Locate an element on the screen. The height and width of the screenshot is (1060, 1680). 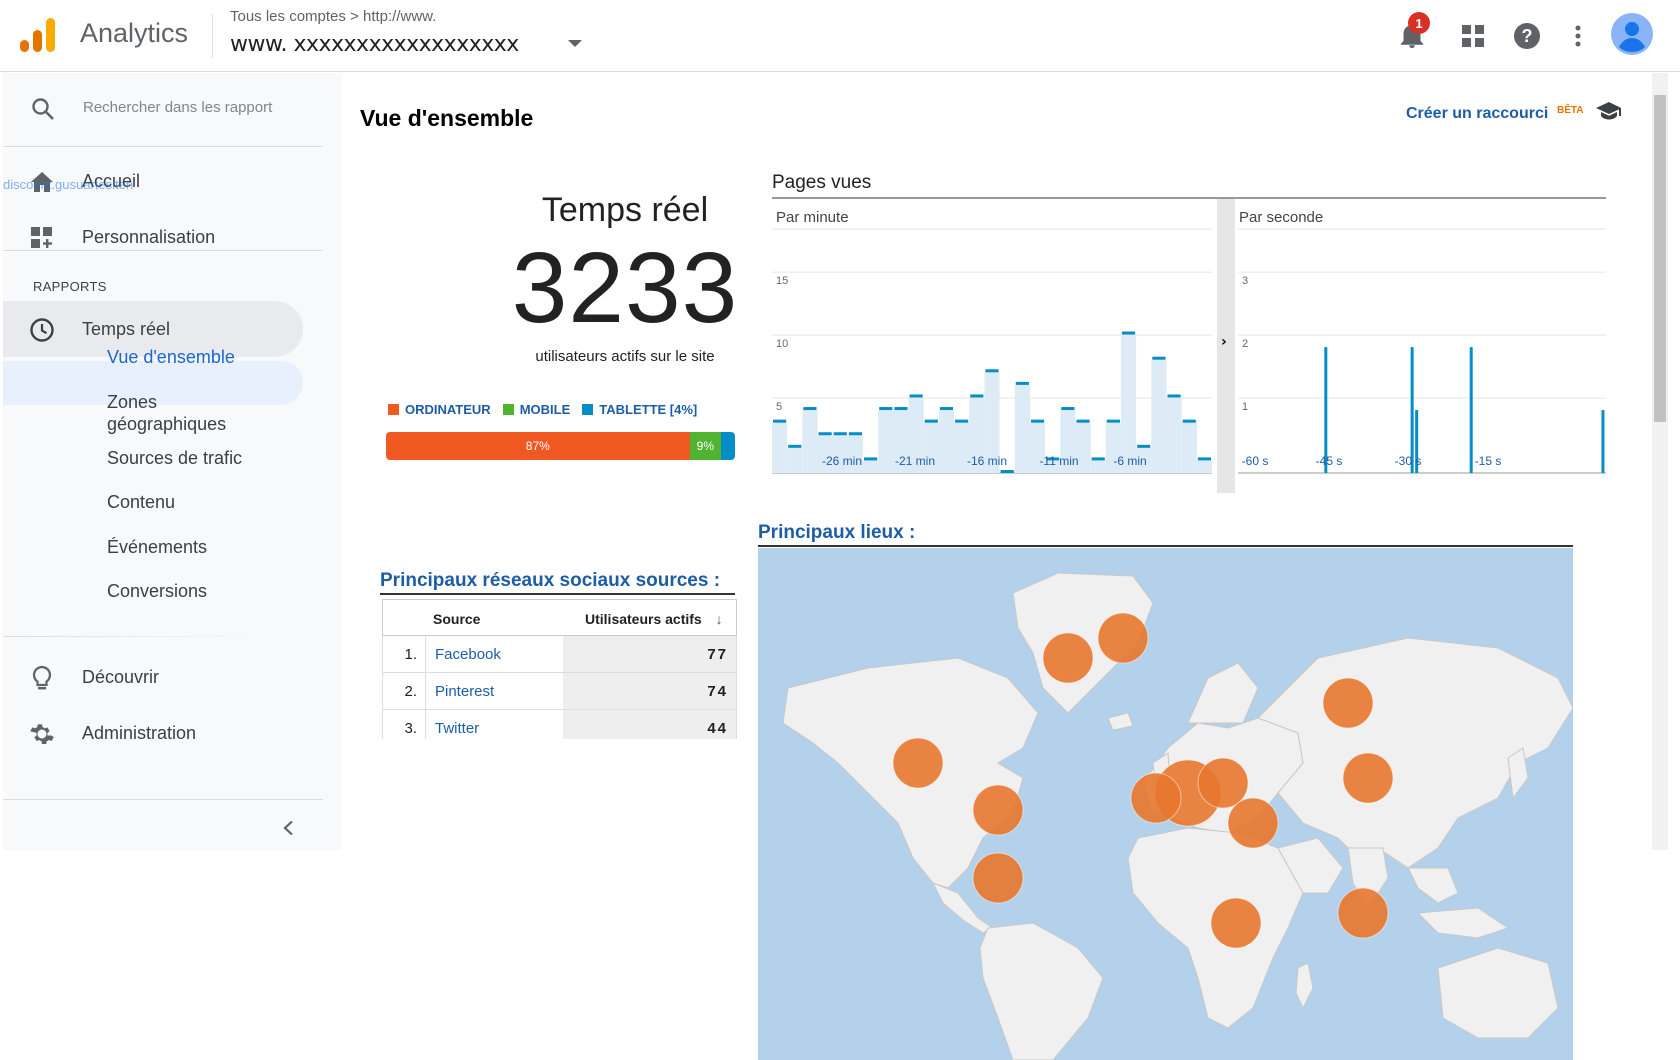
dashboard-add-icon is located at coordinates (41, 237).